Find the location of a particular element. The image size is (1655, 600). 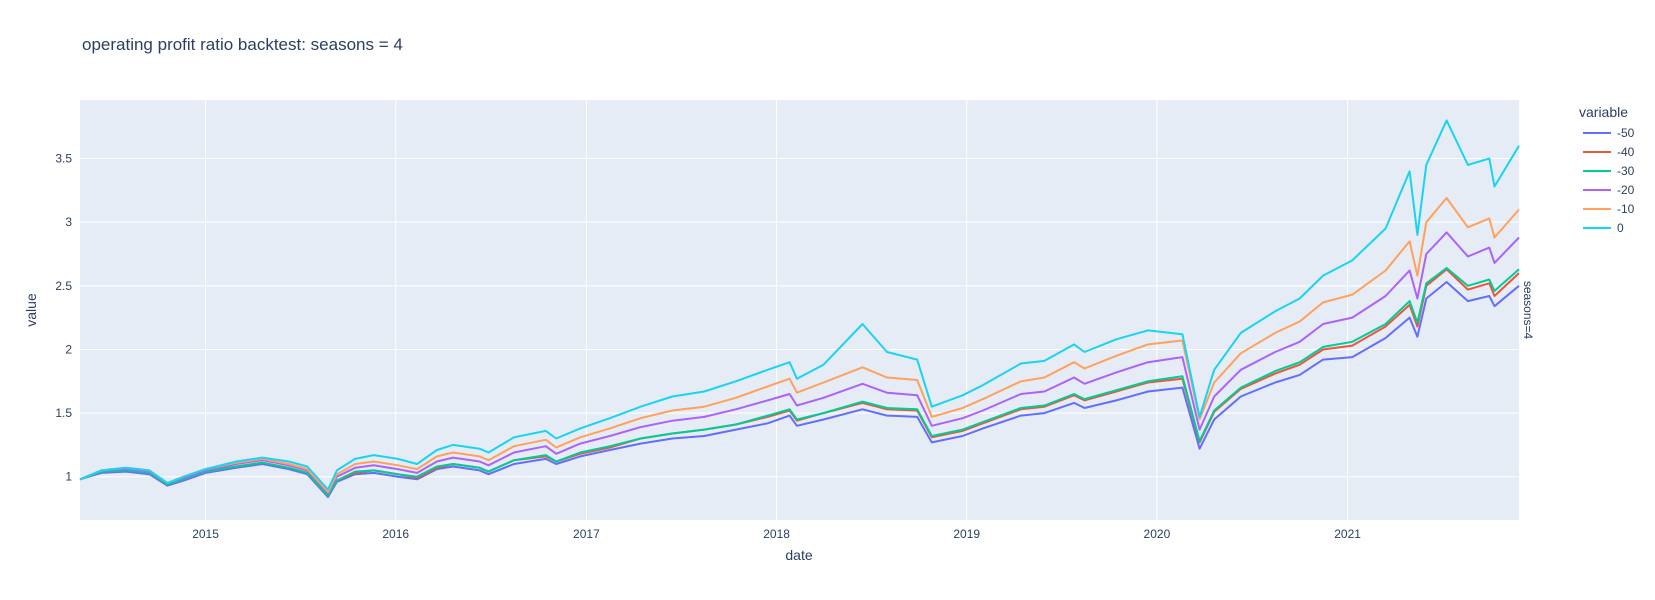

legend-title: variable is located at coordinates (1603, 112).